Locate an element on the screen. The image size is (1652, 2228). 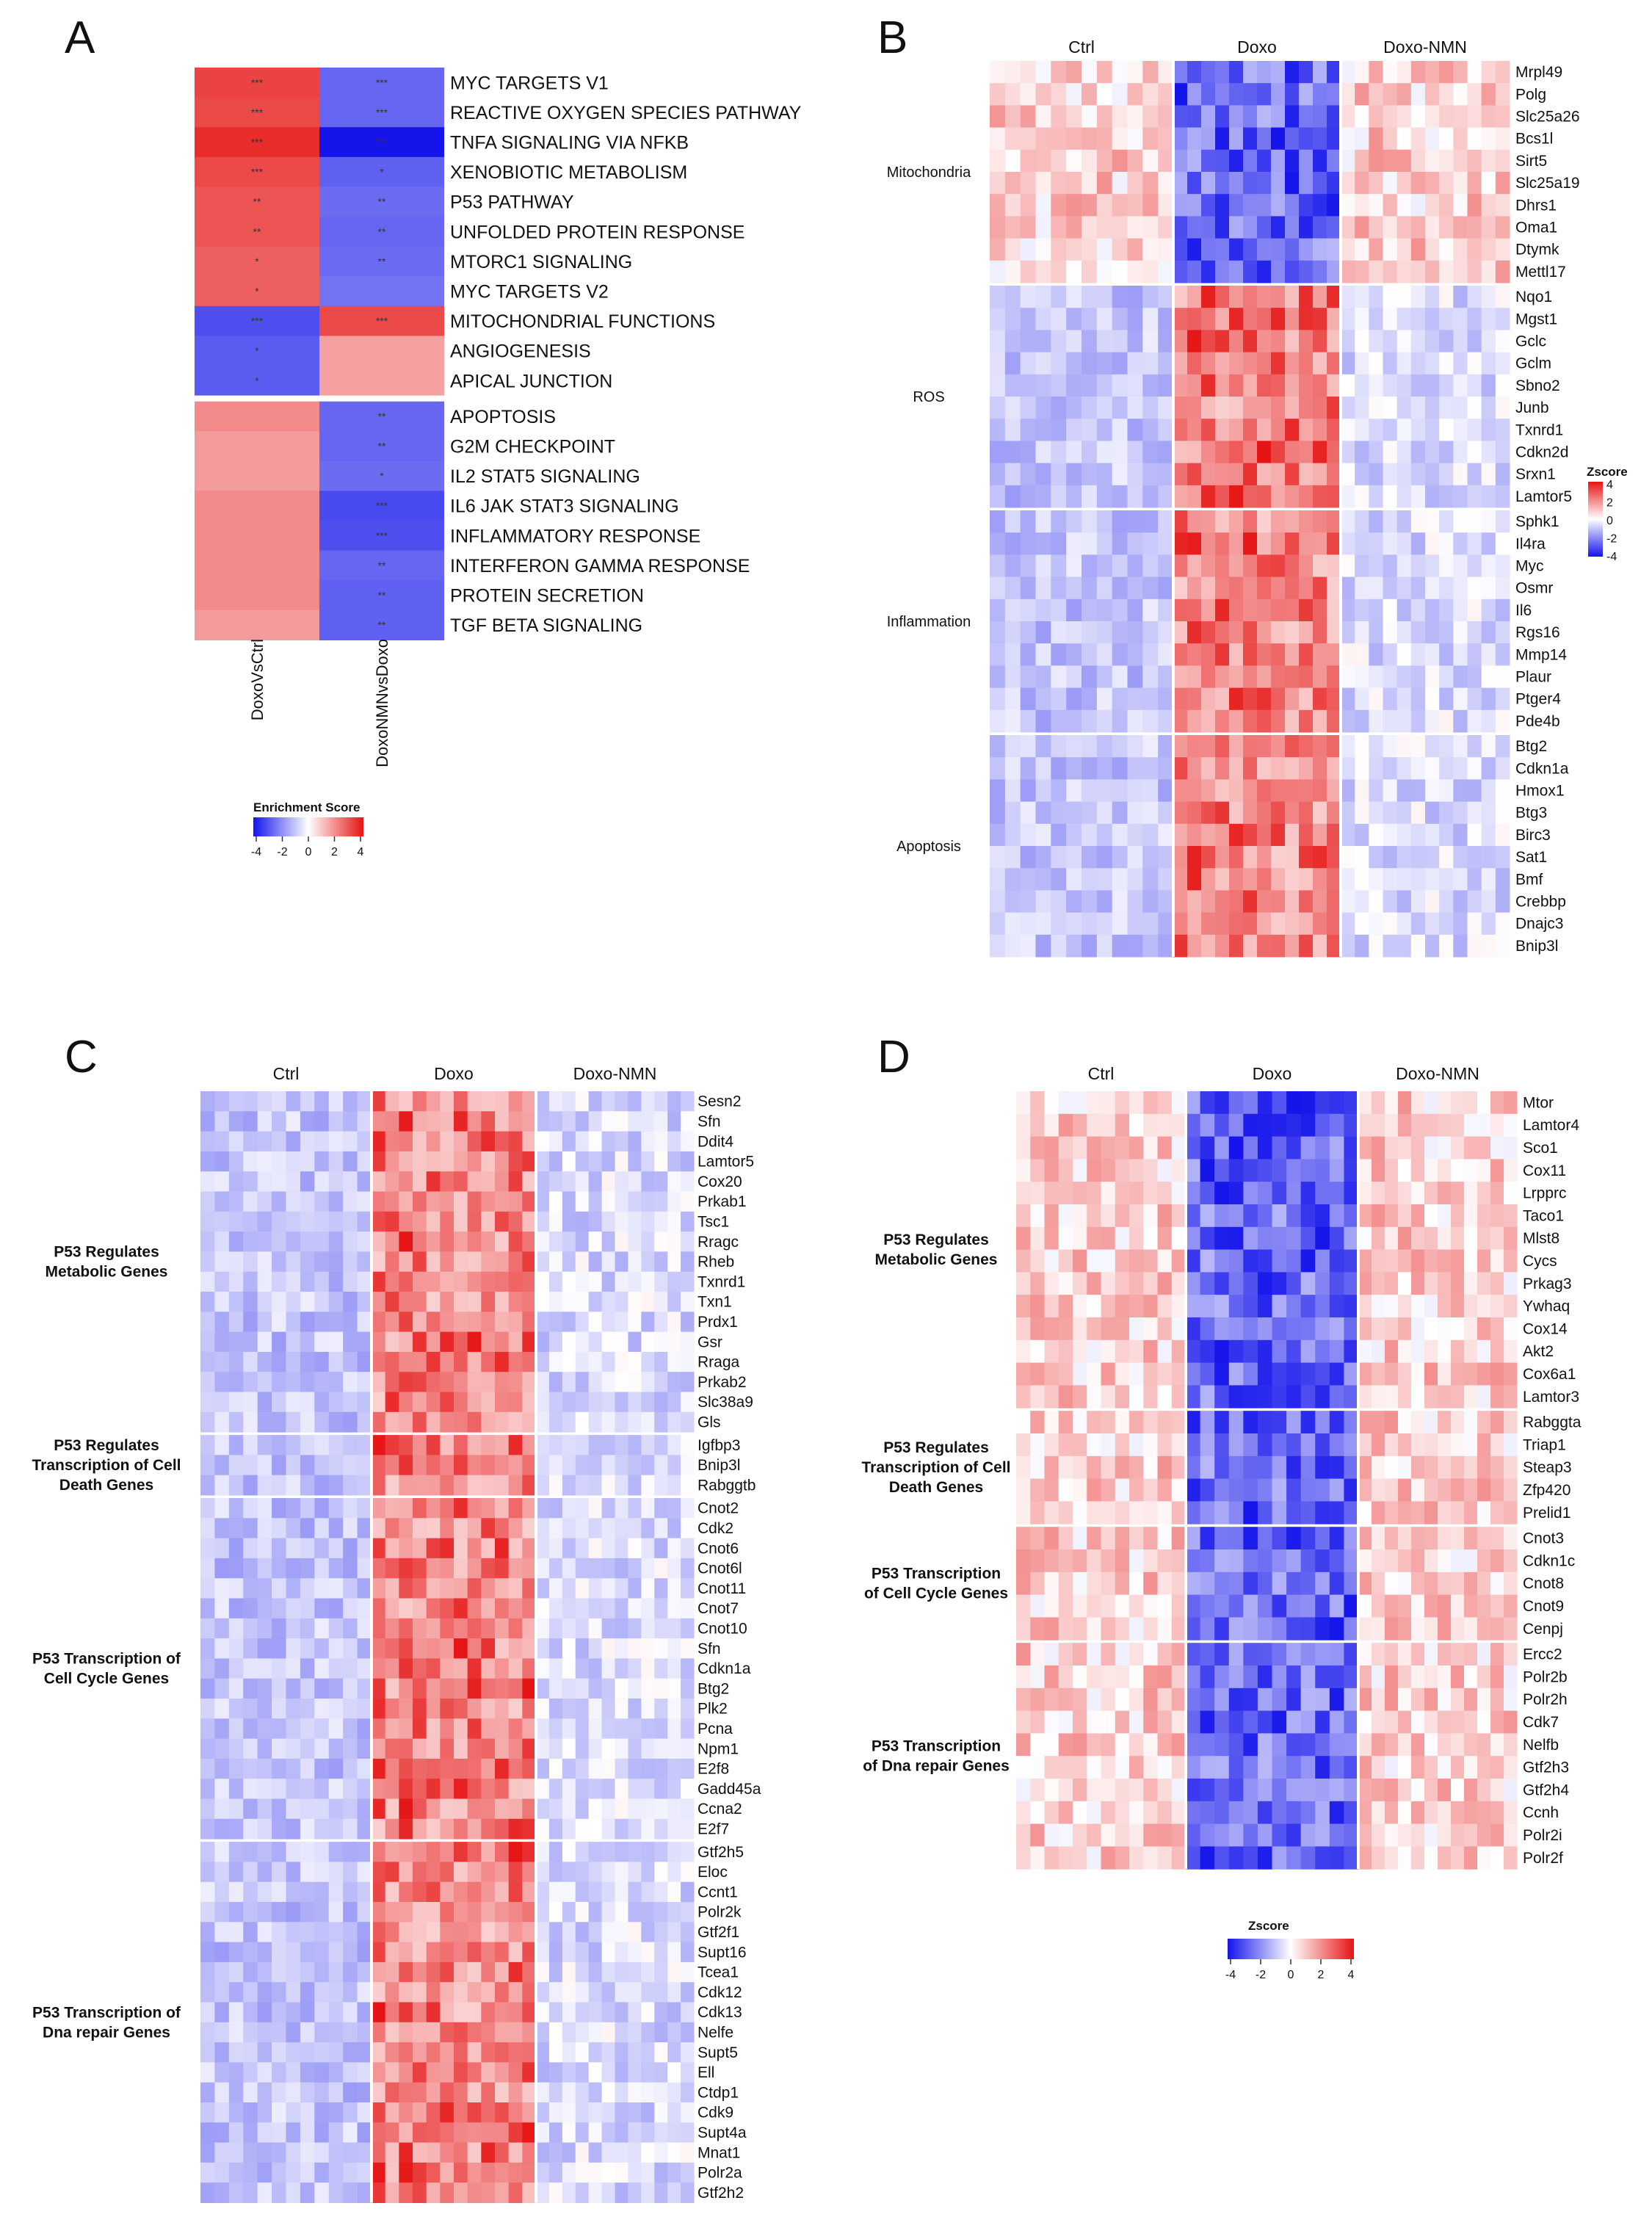
gene-label: Polr2a is located at coordinates (720, 2174).